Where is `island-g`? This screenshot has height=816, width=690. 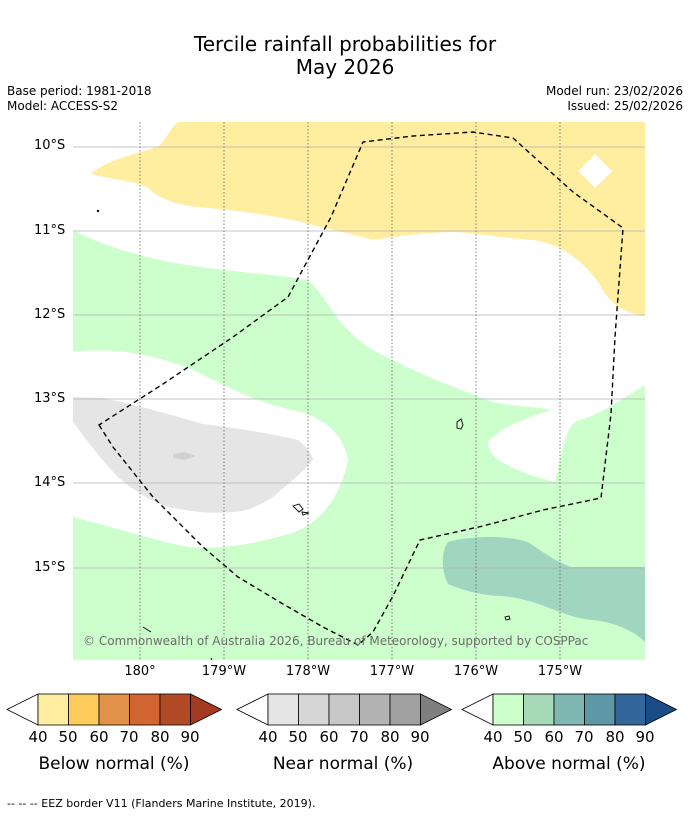 island-g is located at coordinates (211, 658).